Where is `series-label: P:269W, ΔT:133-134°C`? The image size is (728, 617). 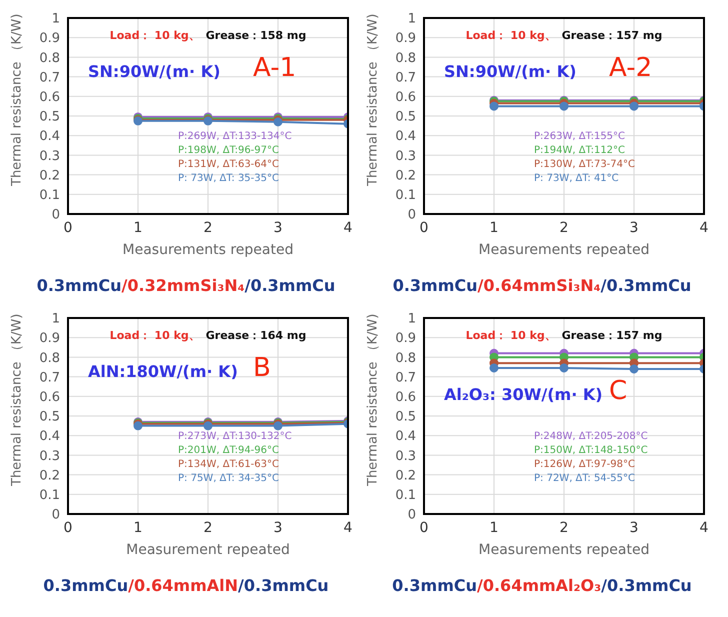 series-label: P:269W, ΔT:133-134°C is located at coordinates (235, 137).